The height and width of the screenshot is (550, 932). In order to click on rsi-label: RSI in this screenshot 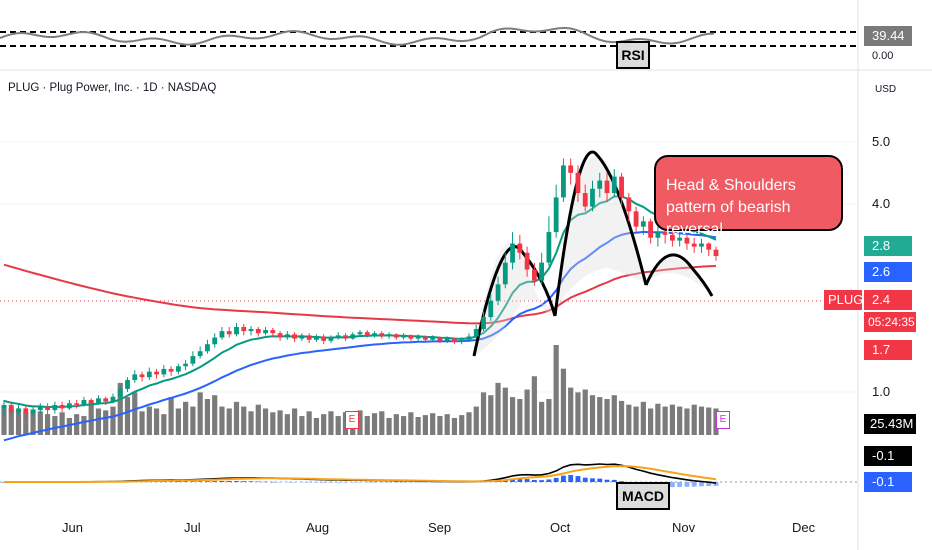, I will do `click(633, 55)`.